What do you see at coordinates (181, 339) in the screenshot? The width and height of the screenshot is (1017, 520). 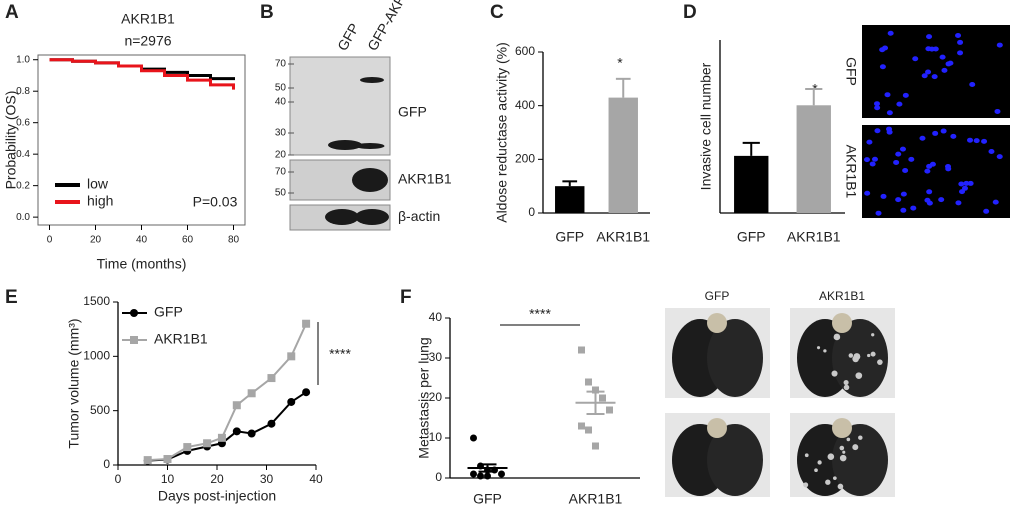 I see `legend-label: AKR1B1` at bounding box center [181, 339].